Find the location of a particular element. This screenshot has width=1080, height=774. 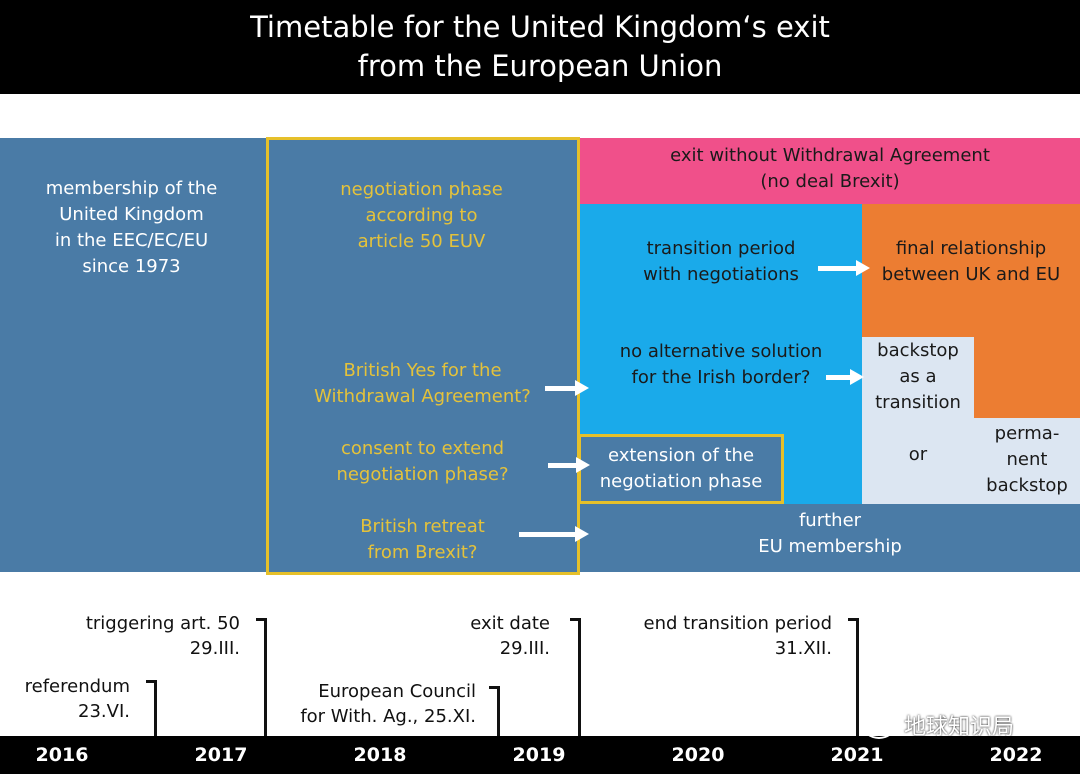

consent-extend-question: consent to extend negotiation phase? is located at coordinates (422, 461).